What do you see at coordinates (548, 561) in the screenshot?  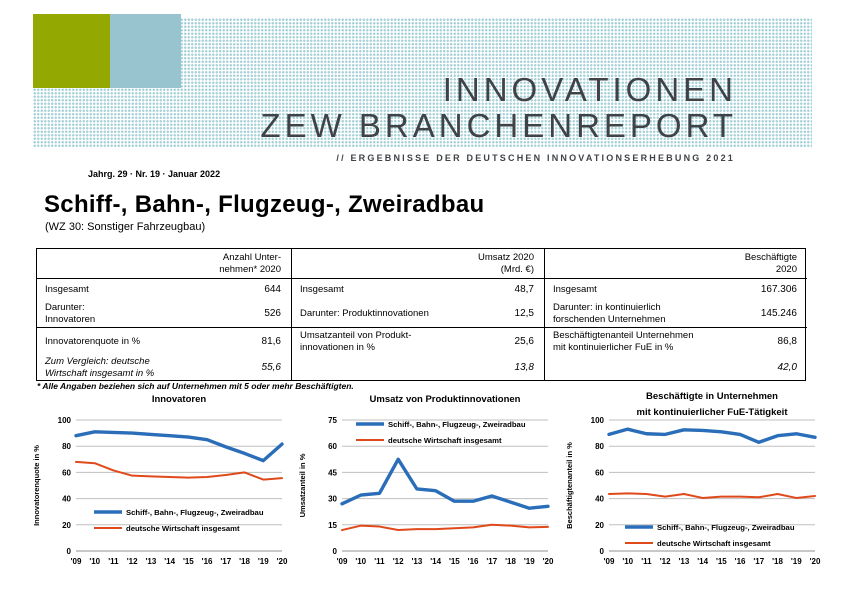 I see `x-tick-label: '20` at bounding box center [548, 561].